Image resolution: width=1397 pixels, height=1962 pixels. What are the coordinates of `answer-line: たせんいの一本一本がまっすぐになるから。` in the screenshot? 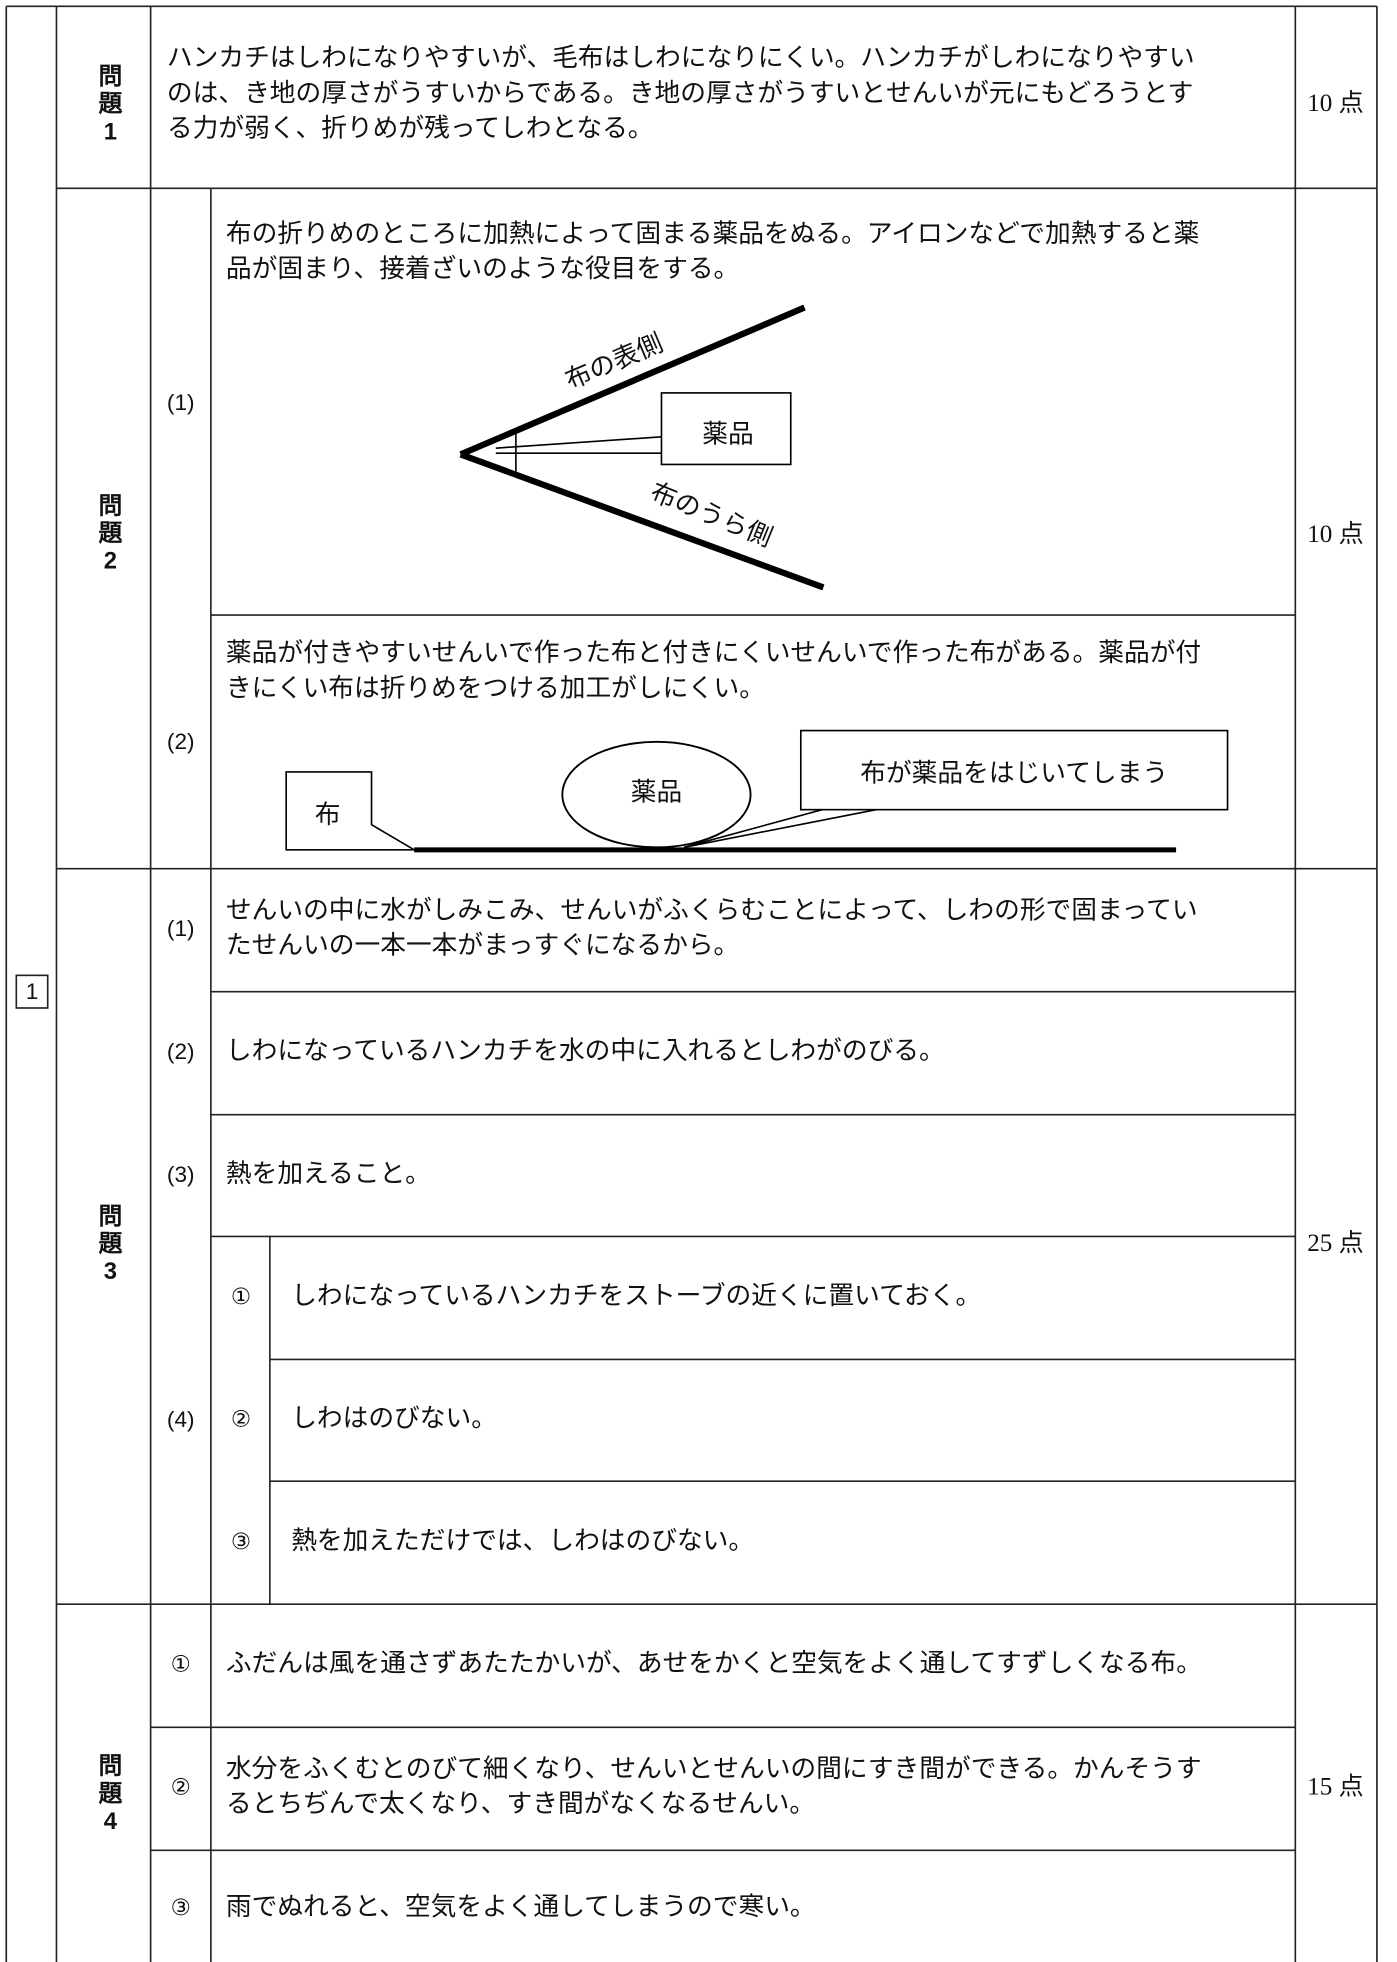 It's located at (482, 945).